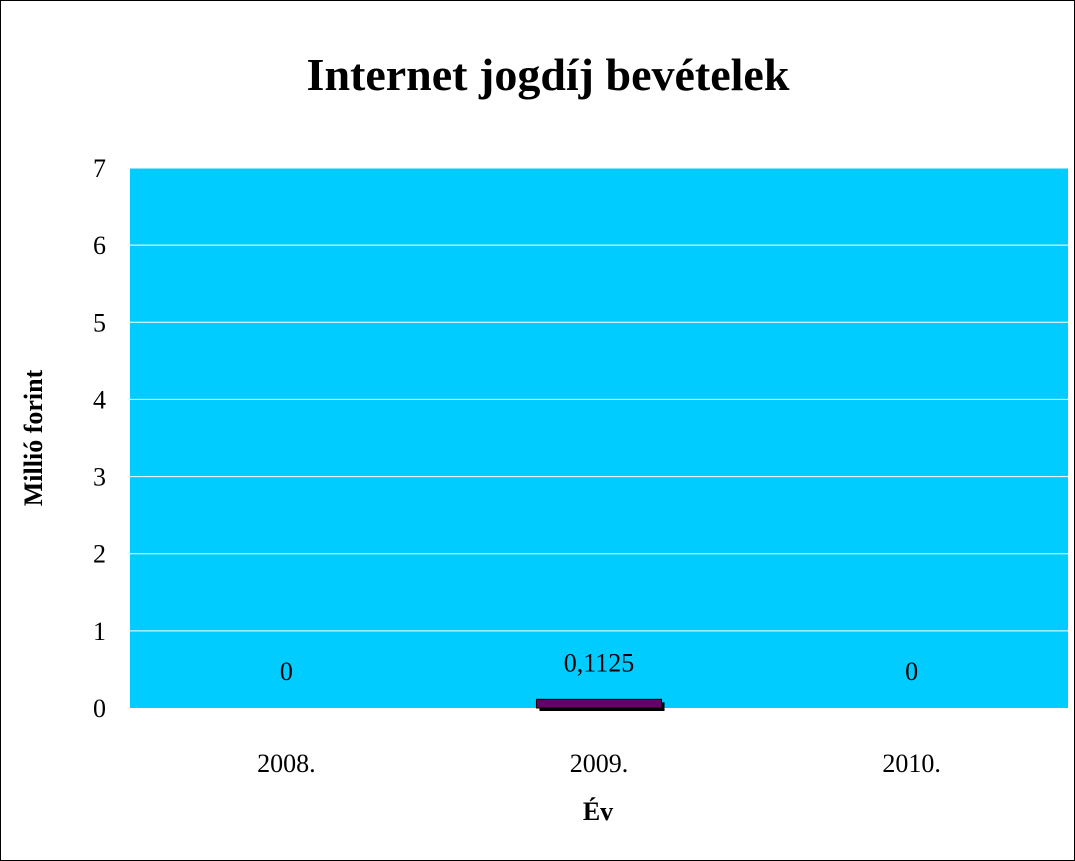 This screenshot has width=1075, height=861. I want to click on y-tick-label: 6, so click(99, 245).